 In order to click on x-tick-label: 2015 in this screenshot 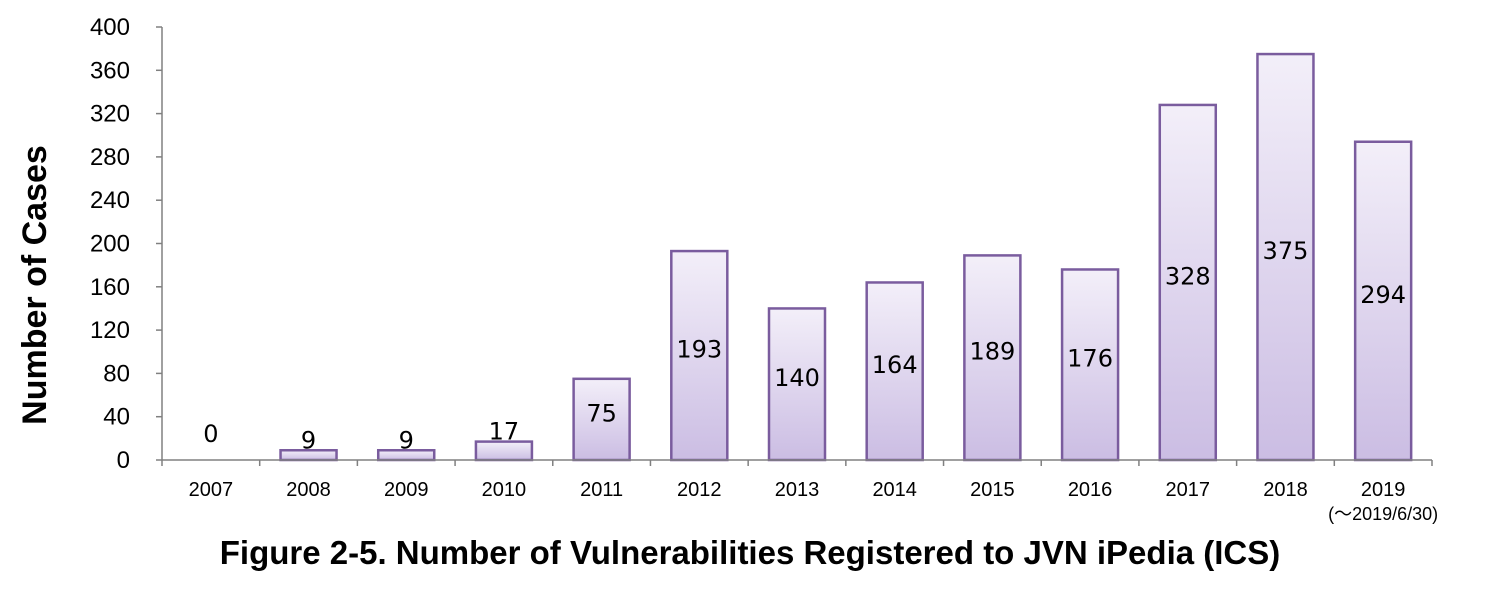, I will do `click(992, 490)`.